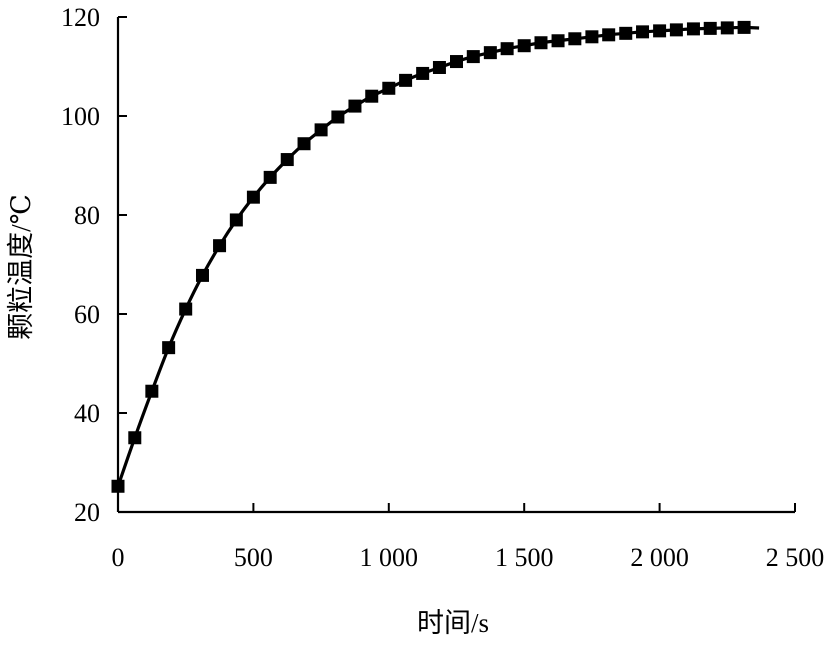  What do you see at coordinates (80, 116) in the screenshot?
I see `y-tick-label: 100` at bounding box center [80, 116].